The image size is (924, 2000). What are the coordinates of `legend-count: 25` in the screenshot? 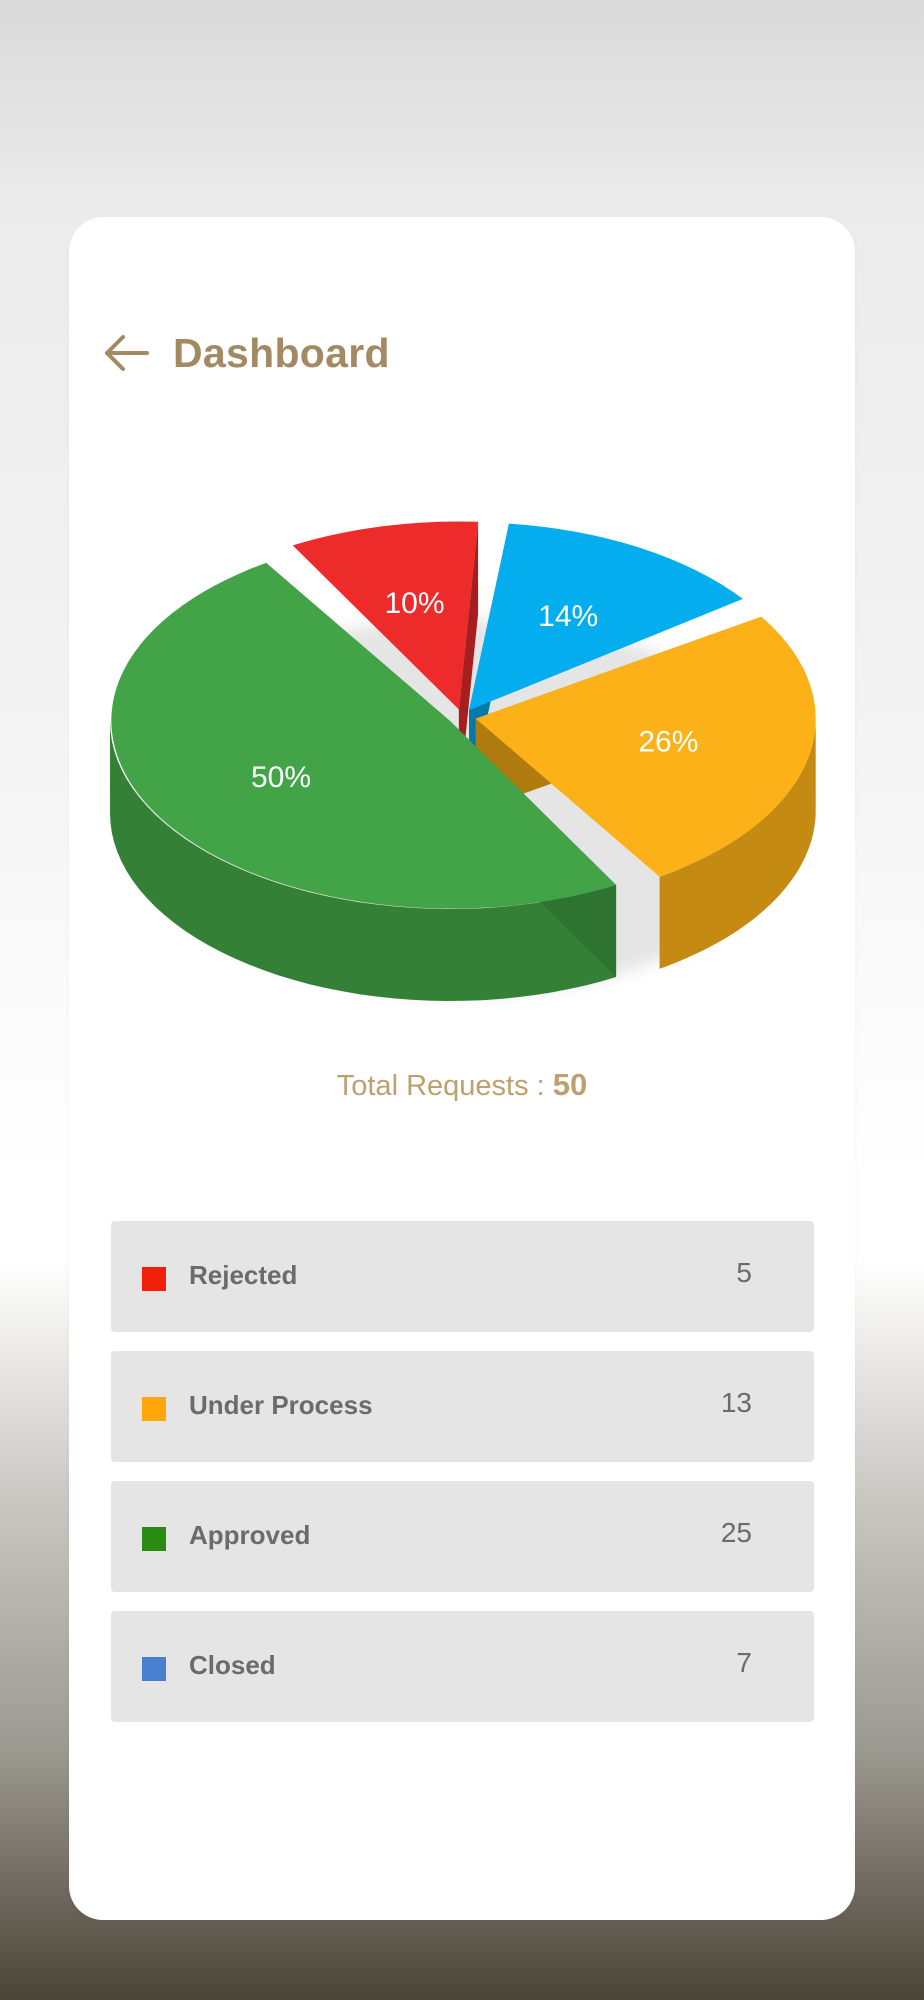 It's located at (736, 1532).